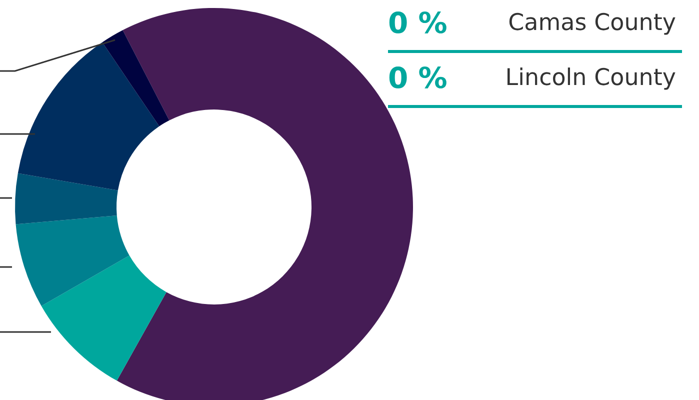 Image resolution: width=699 pixels, height=400 pixels. Describe the element at coordinates (590, 78) in the screenshot. I see `text: Lincoln County` at that location.